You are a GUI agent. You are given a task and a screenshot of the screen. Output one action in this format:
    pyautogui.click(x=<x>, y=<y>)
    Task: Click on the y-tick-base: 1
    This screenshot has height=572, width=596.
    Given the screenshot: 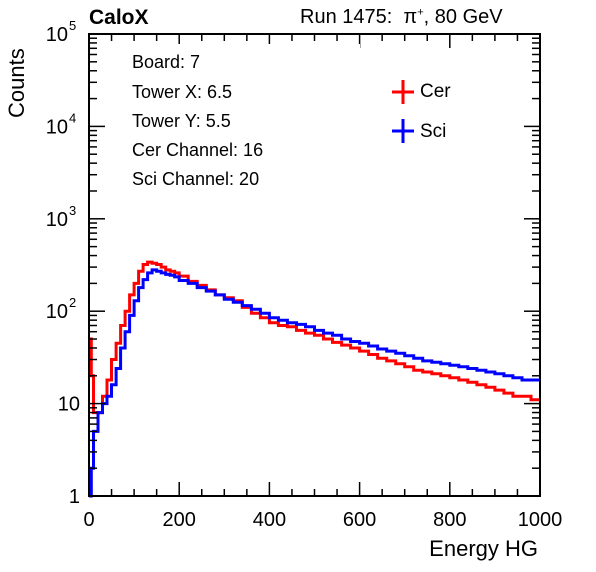 What is the action you would take?
    pyautogui.click(x=74, y=497)
    